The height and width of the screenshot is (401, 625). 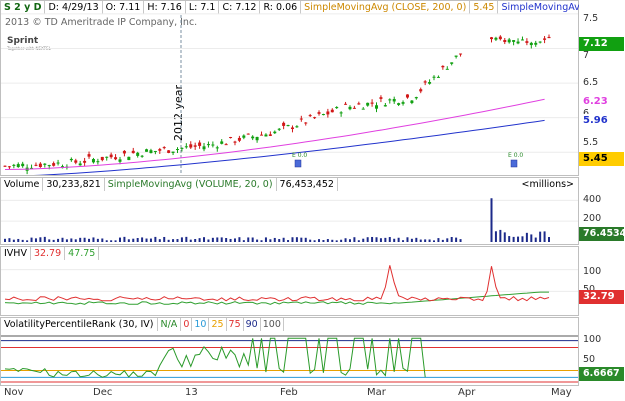 What do you see at coordinates (289, 220) in the screenshot?
I see `volume-plot` at bounding box center [289, 220].